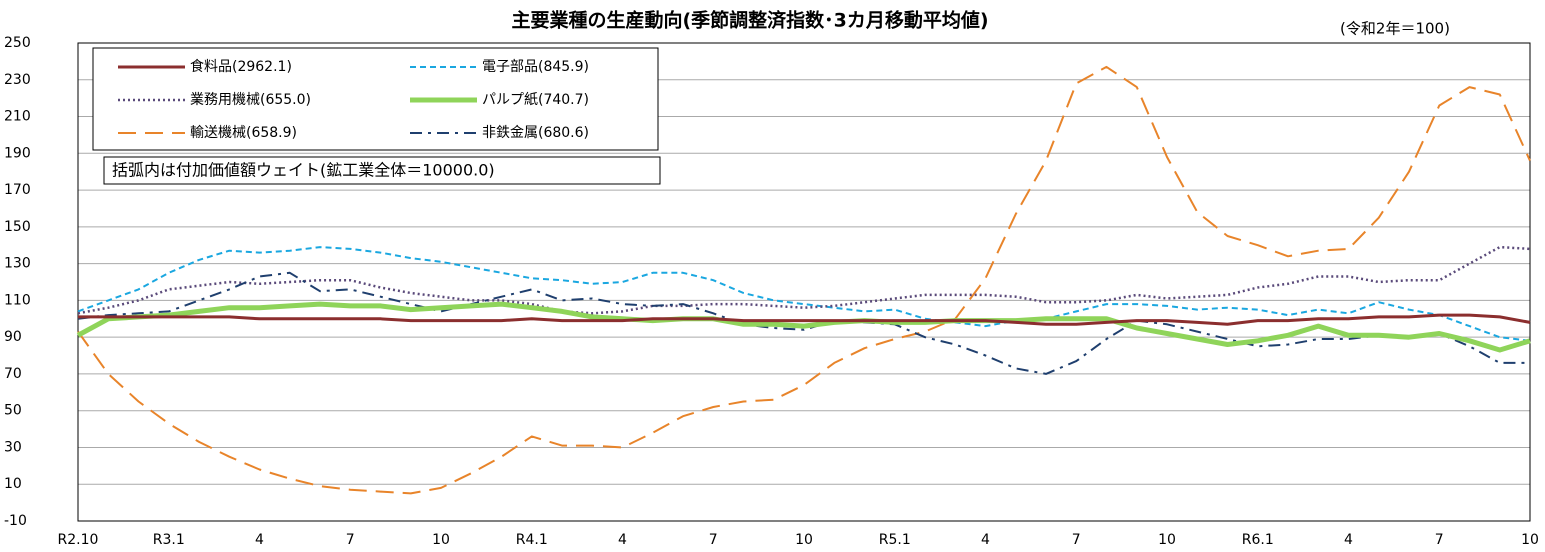  What do you see at coordinates (1395, 29) in the screenshot?
I see `chart-subtitle: (令和2年＝100)` at bounding box center [1395, 29].